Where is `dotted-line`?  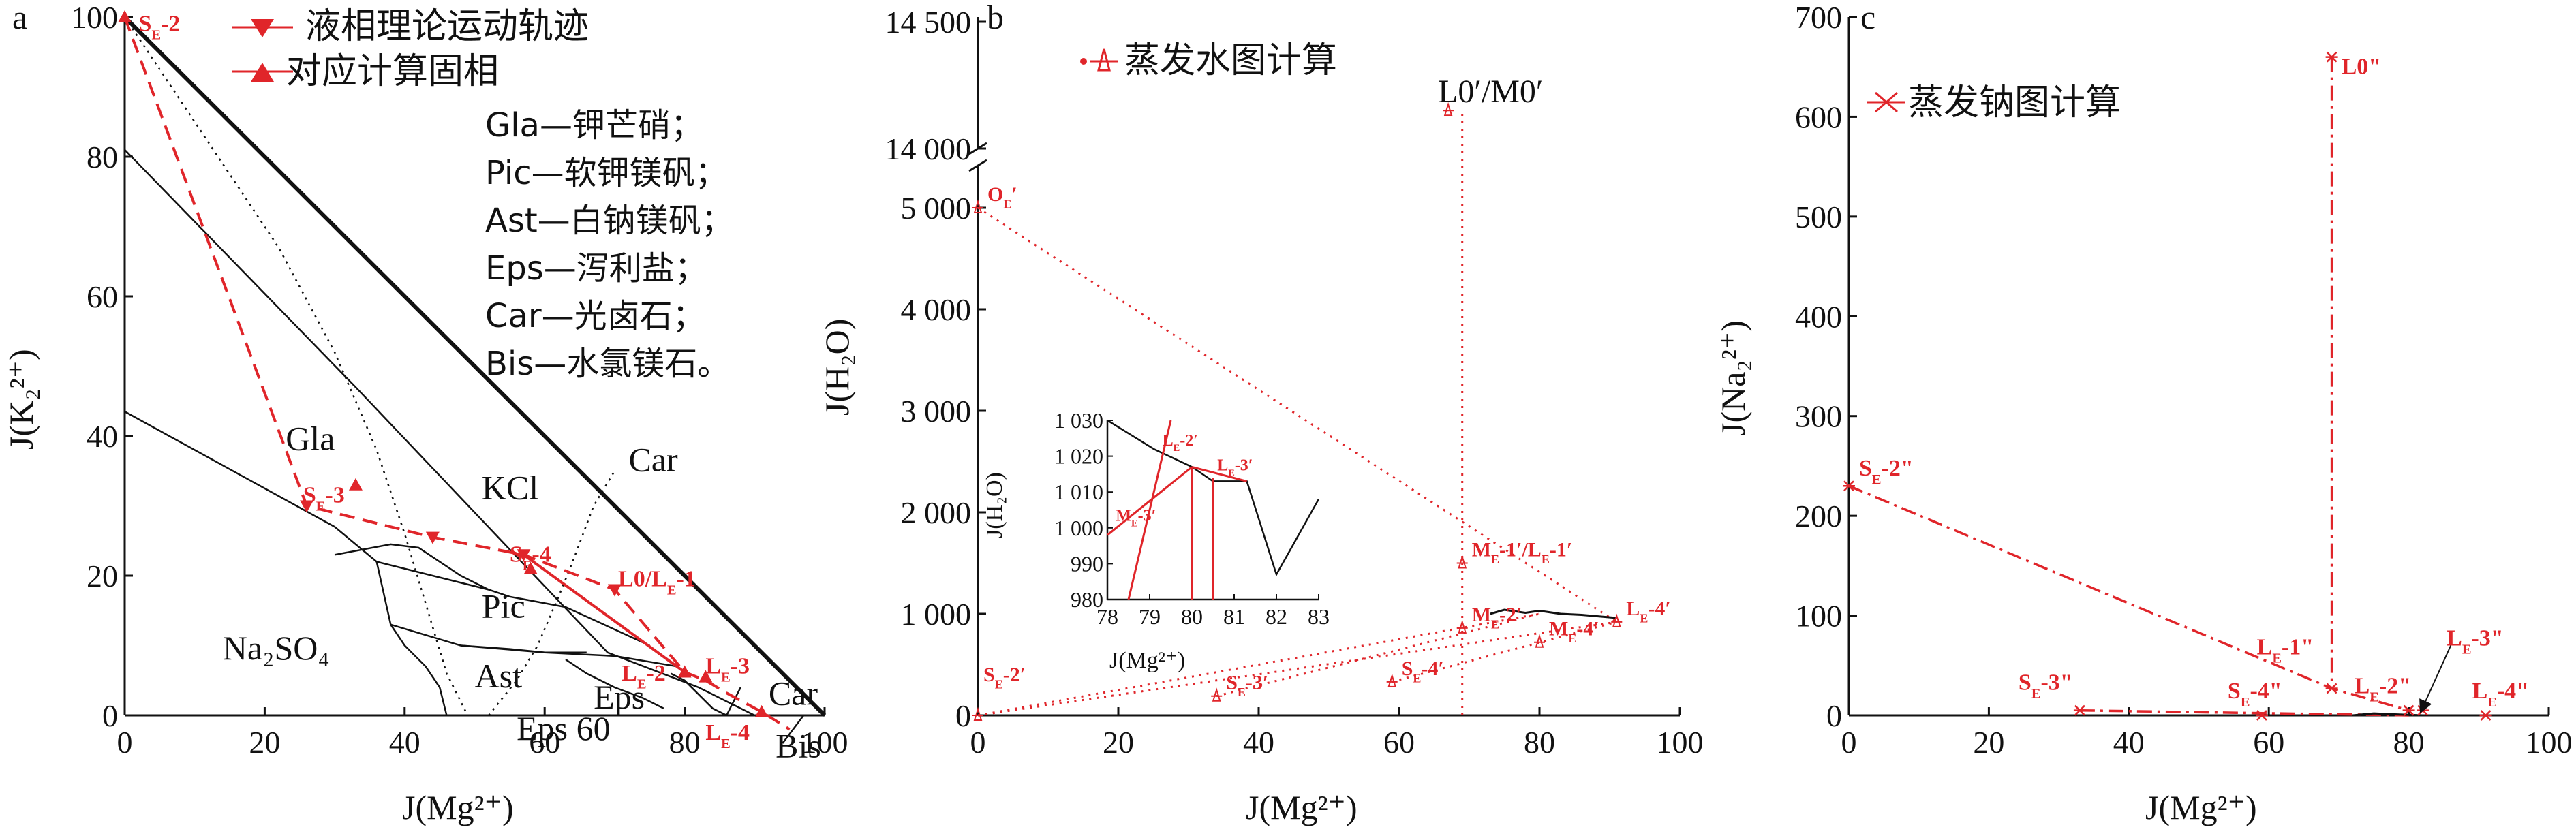
dotted-line is located at coordinates (1258, 664).